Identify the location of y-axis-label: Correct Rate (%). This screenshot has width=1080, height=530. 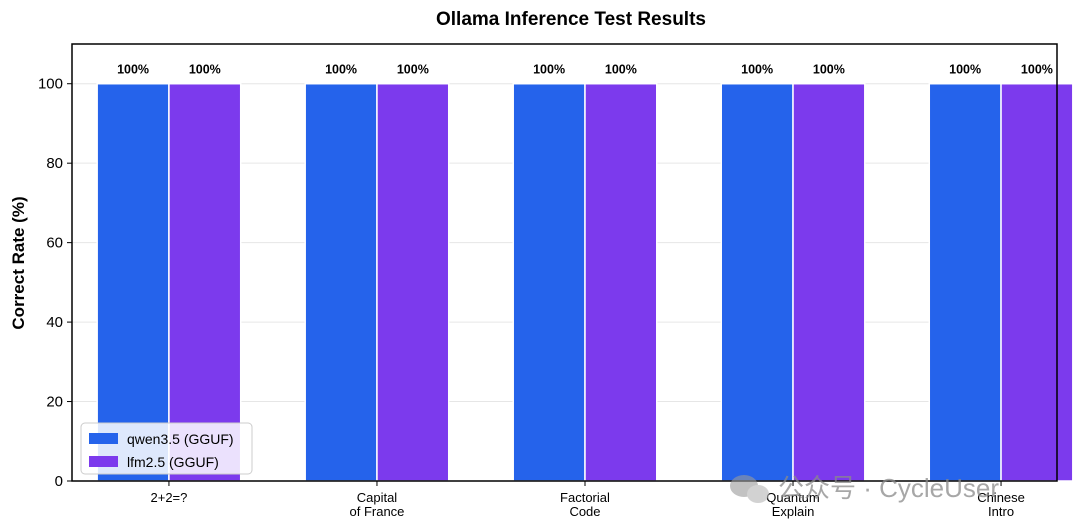
(18, 262).